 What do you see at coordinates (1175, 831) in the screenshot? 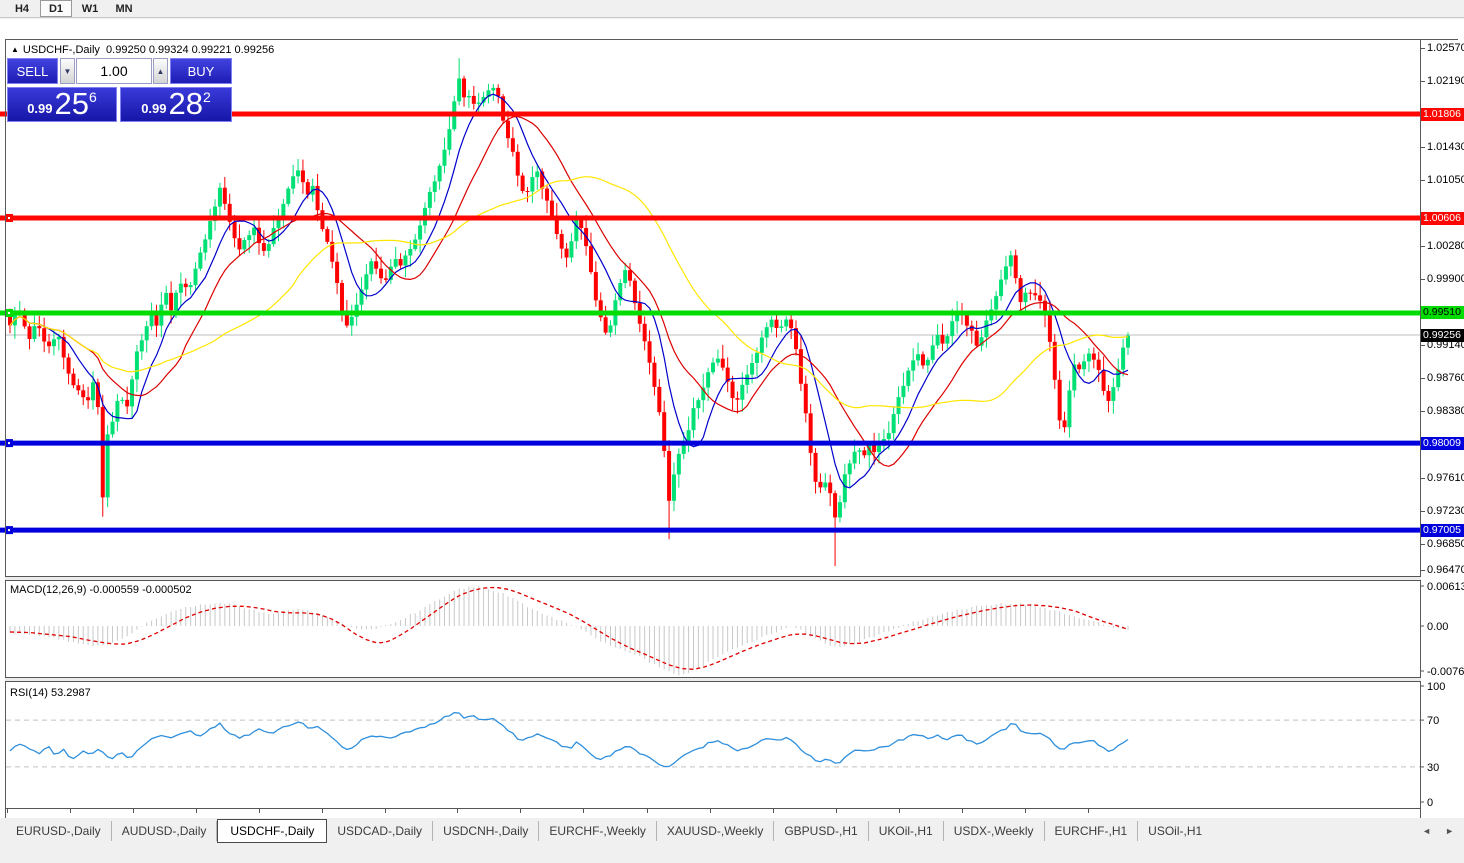
I see `chart-tab-usoil-h1: USOil-,H1` at bounding box center [1175, 831].